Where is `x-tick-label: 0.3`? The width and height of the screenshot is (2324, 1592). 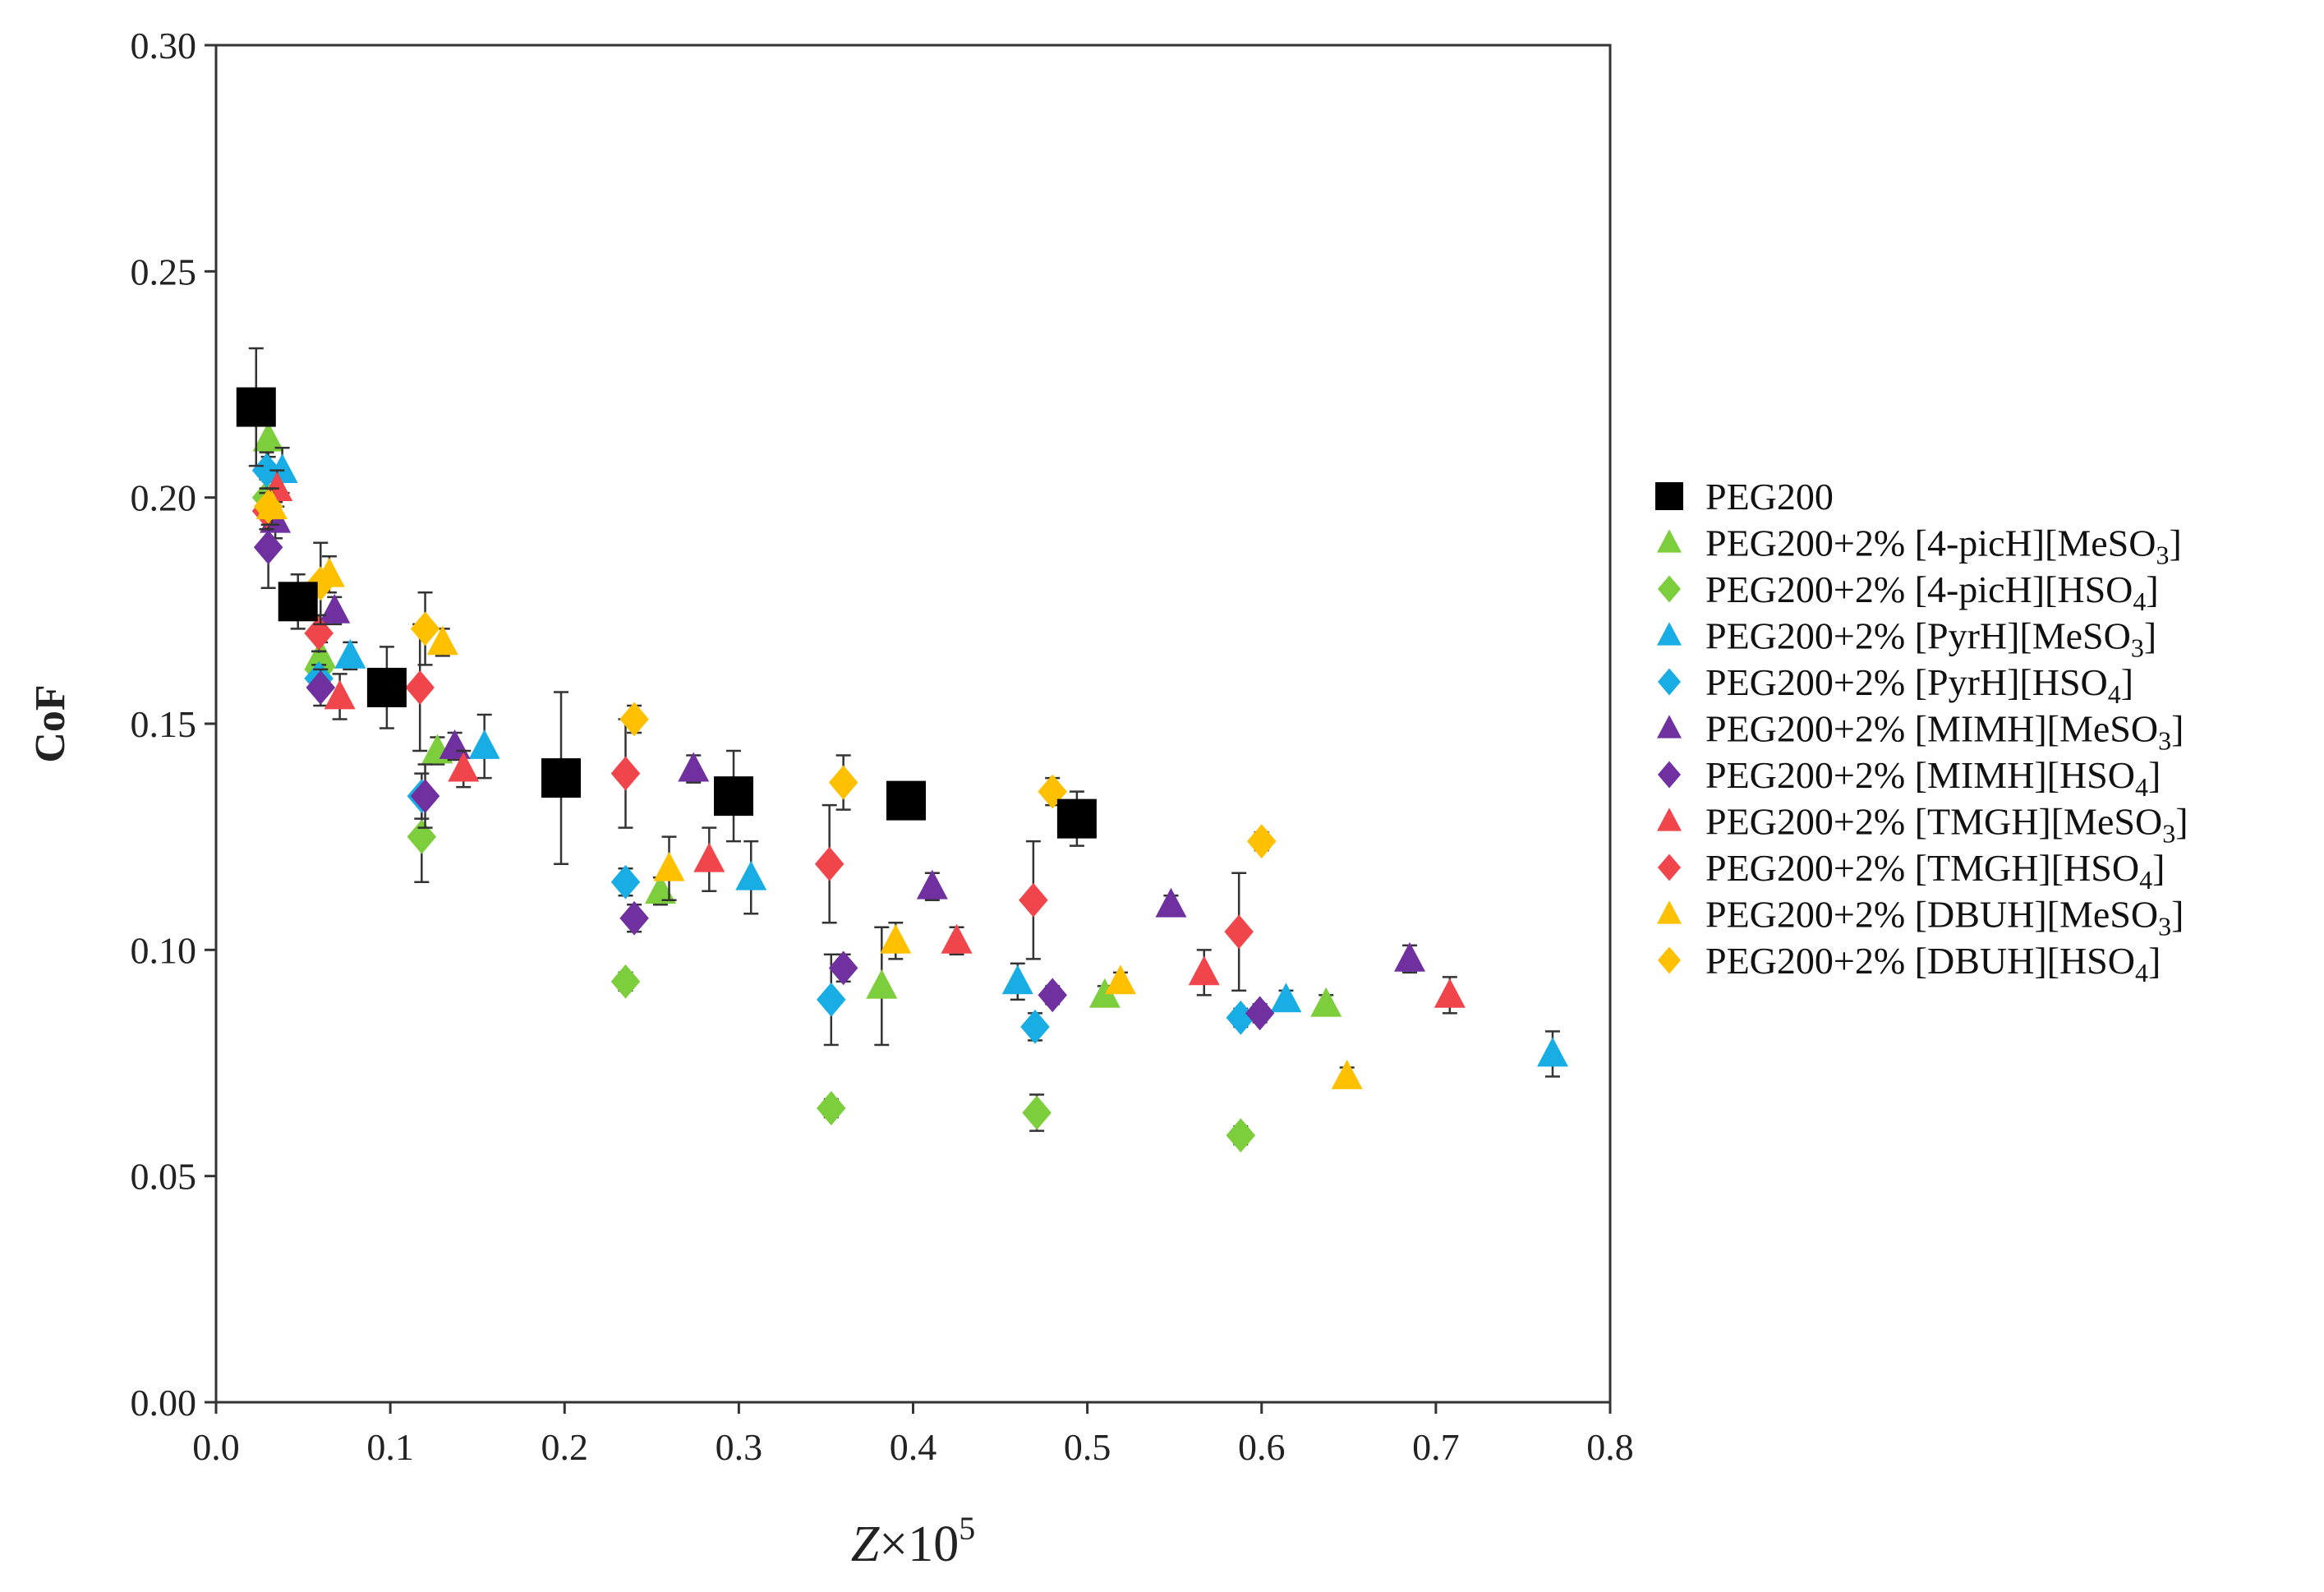
x-tick-label: 0.3 is located at coordinates (739, 1447).